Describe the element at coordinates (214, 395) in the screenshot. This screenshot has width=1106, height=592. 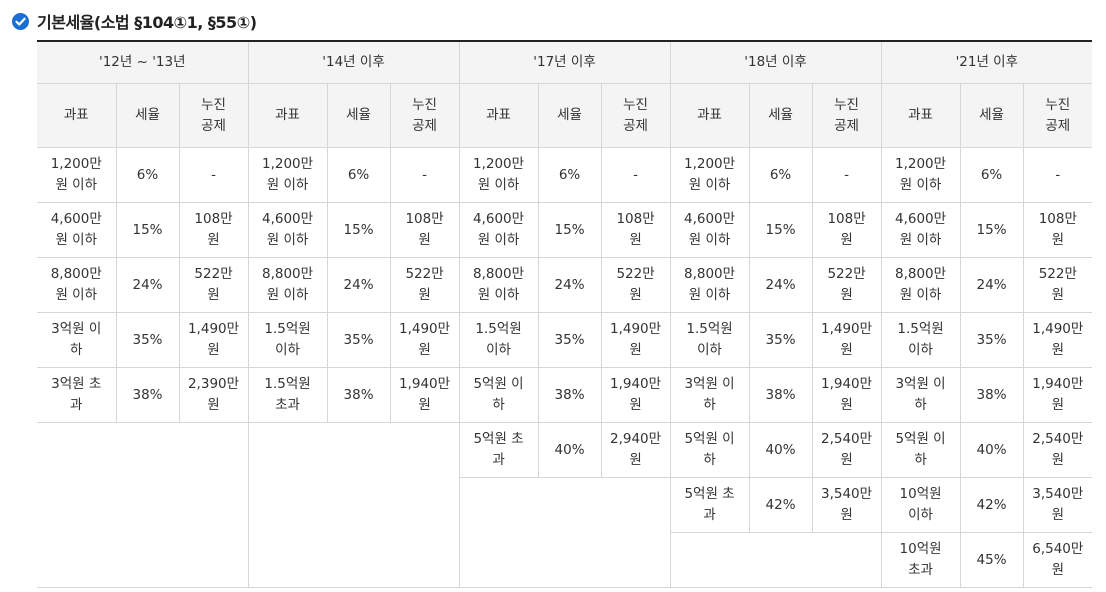
I see `deduction-cell: 2,390만 원` at that location.